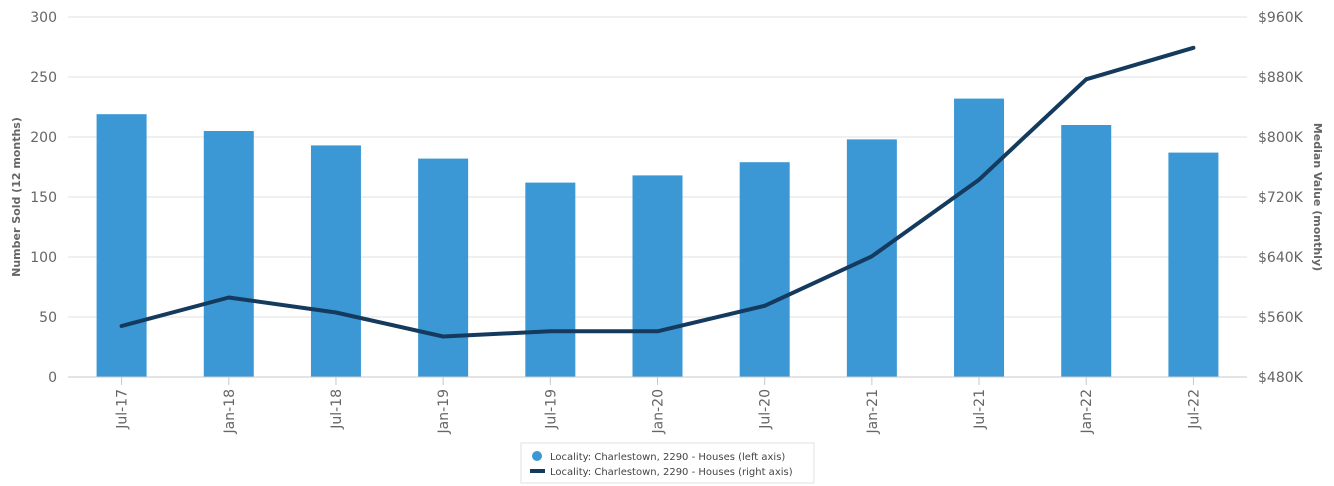 This screenshot has width=1334, height=486. I want to click on legend-box, so click(667, 463).